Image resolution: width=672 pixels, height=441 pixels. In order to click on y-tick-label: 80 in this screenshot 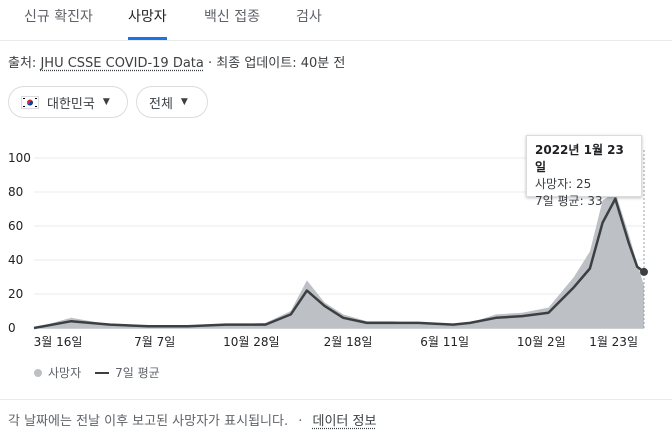, I will do `click(15, 192)`.